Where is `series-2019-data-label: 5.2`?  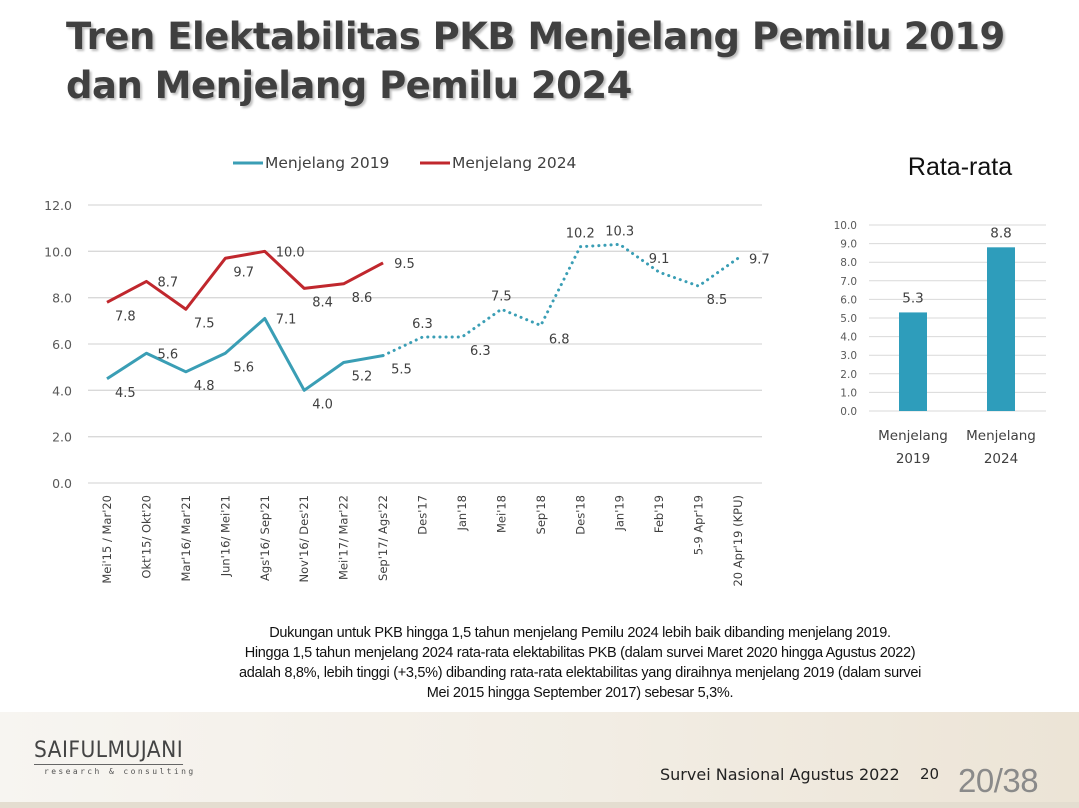
series-2019-data-label: 5.2 is located at coordinates (362, 377).